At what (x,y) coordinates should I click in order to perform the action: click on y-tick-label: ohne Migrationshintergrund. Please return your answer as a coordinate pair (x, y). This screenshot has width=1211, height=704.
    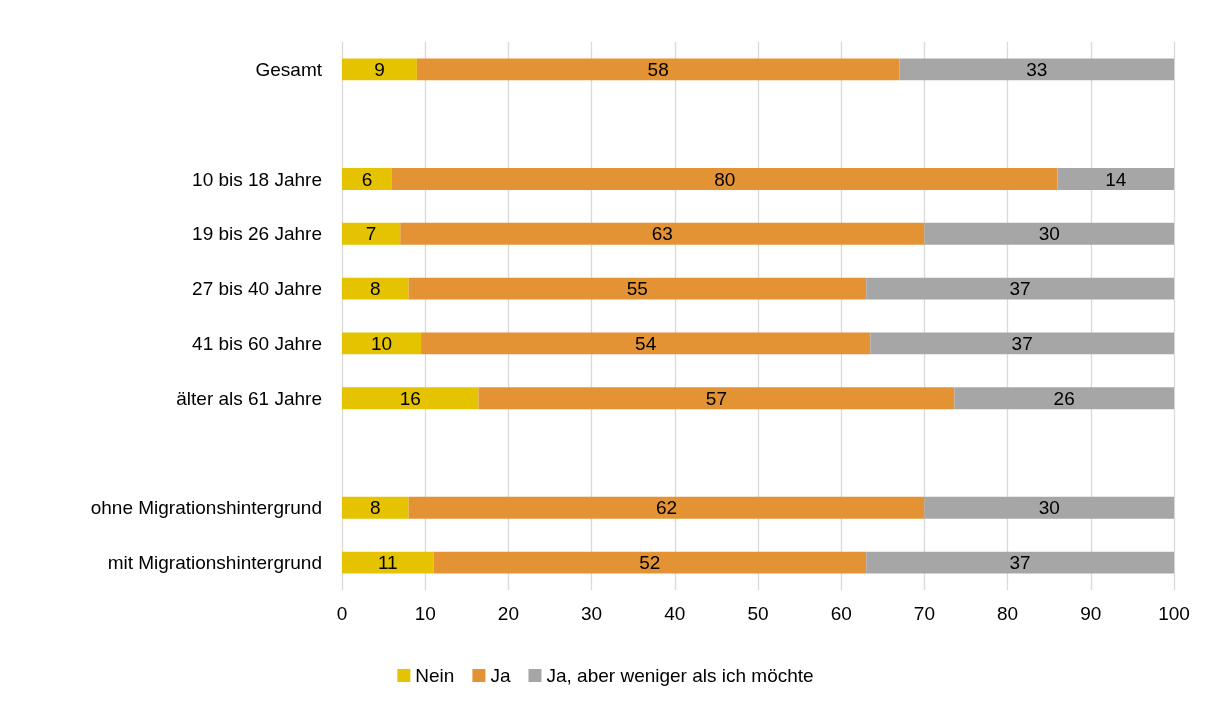
    Looking at the image, I should click on (206, 508).